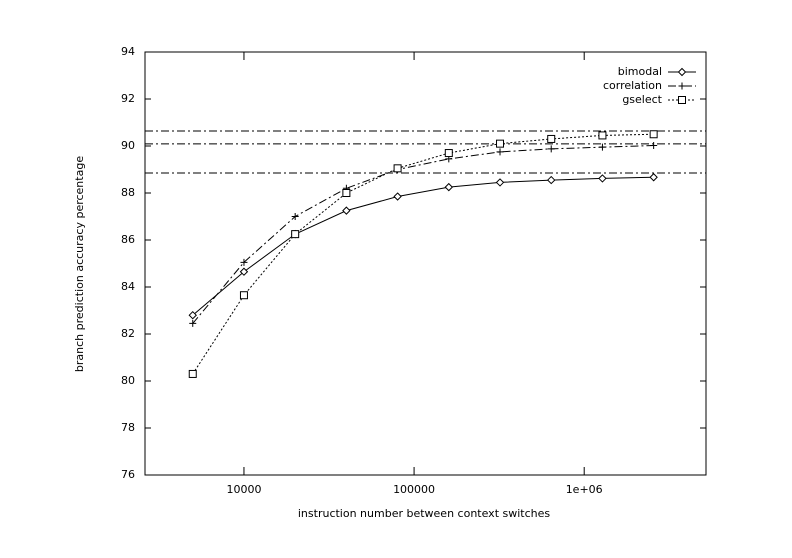 The image size is (792, 558). I want to click on y-tick-label: 94, so click(128, 51).